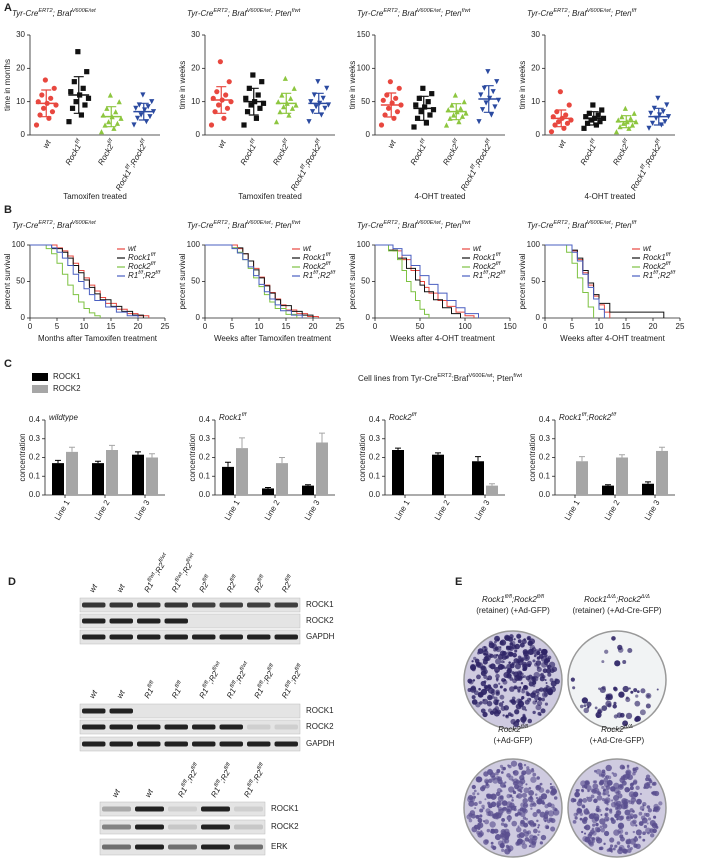 This screenshot has width=708, height=864. I want to click on legend-label: Rock2f/f, so click(142, 266).